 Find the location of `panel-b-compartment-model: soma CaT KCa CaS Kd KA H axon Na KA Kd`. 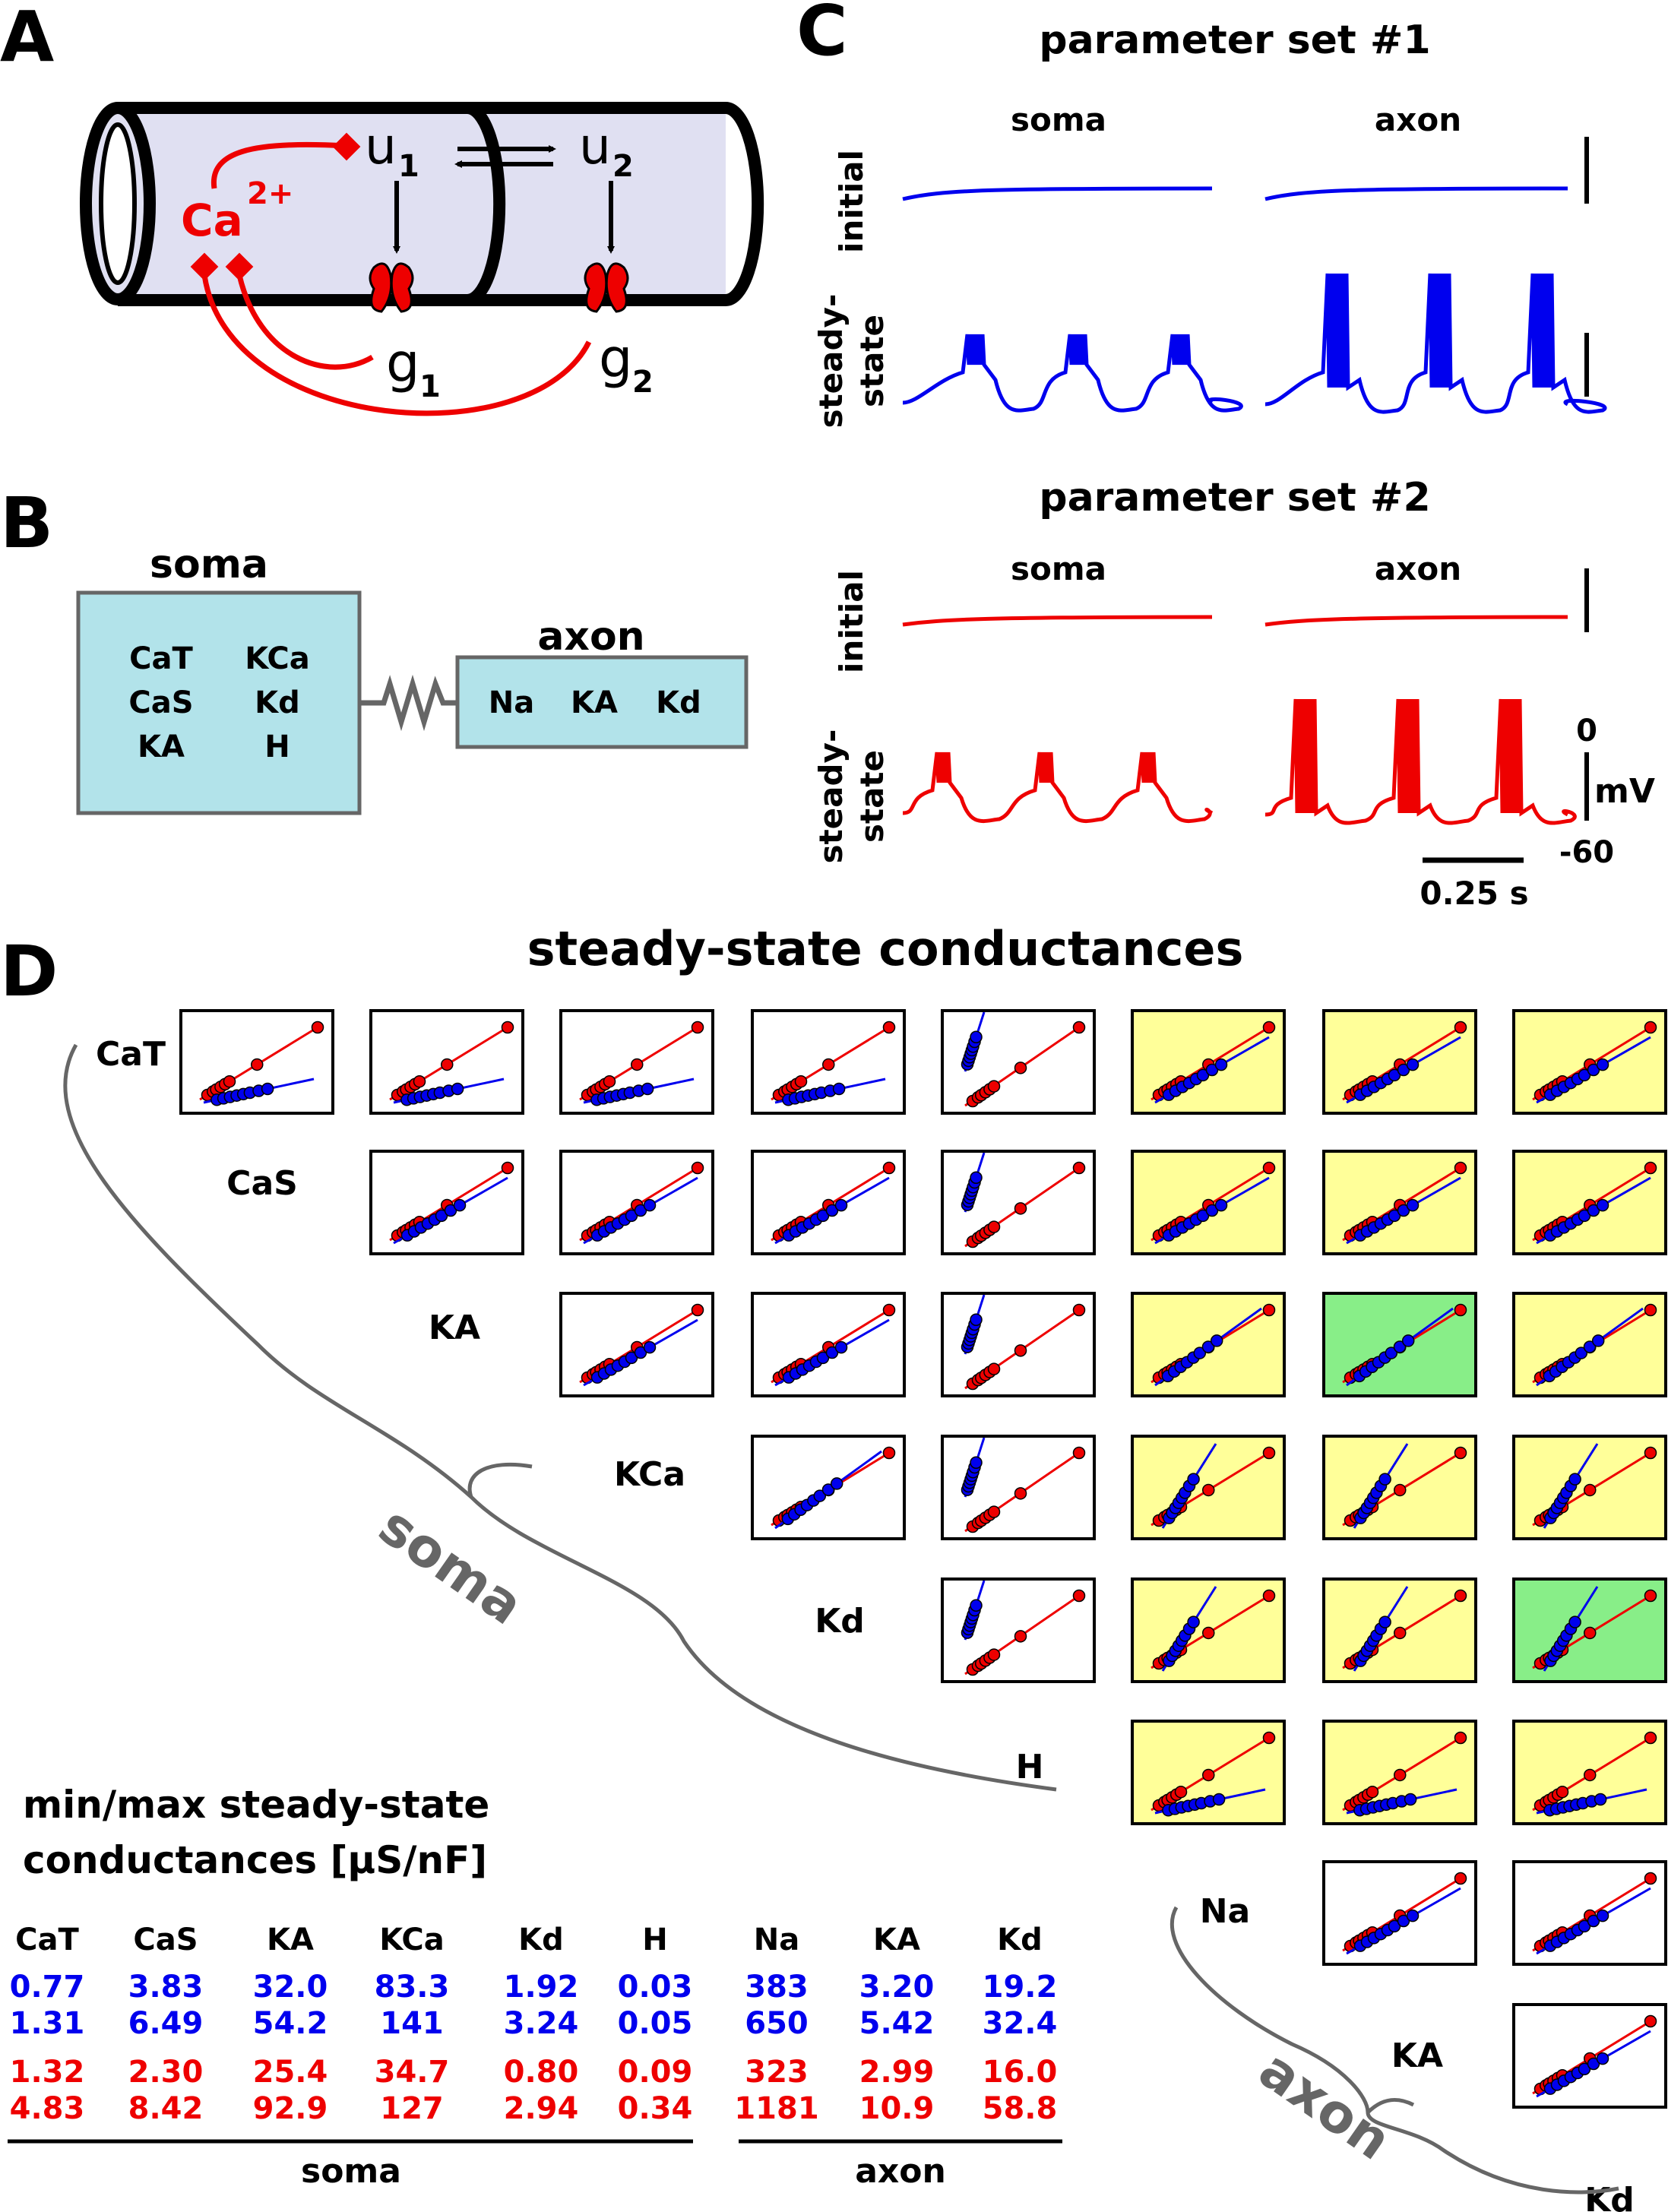

panel-b-compartment-model: soma CaT KCa CaS Kd KA H axon Na KA Kd is located at coordinates (413, 678).